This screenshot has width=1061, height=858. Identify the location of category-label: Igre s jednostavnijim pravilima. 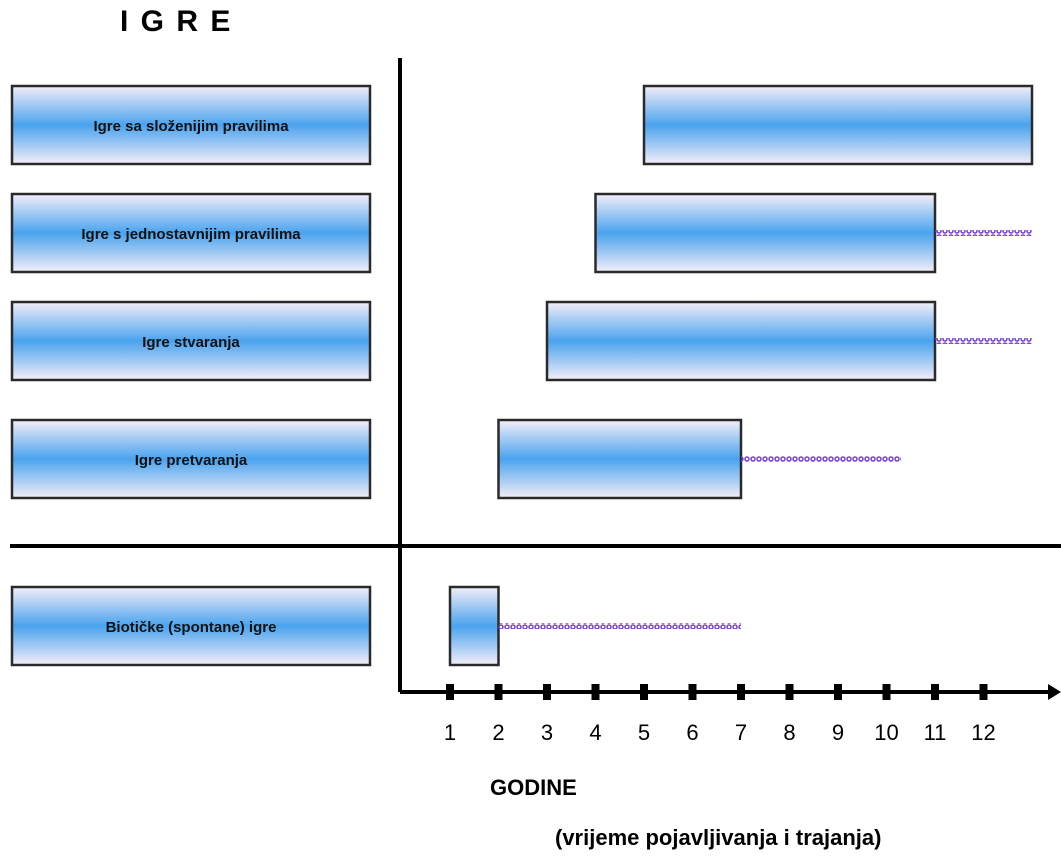
(191, 234).